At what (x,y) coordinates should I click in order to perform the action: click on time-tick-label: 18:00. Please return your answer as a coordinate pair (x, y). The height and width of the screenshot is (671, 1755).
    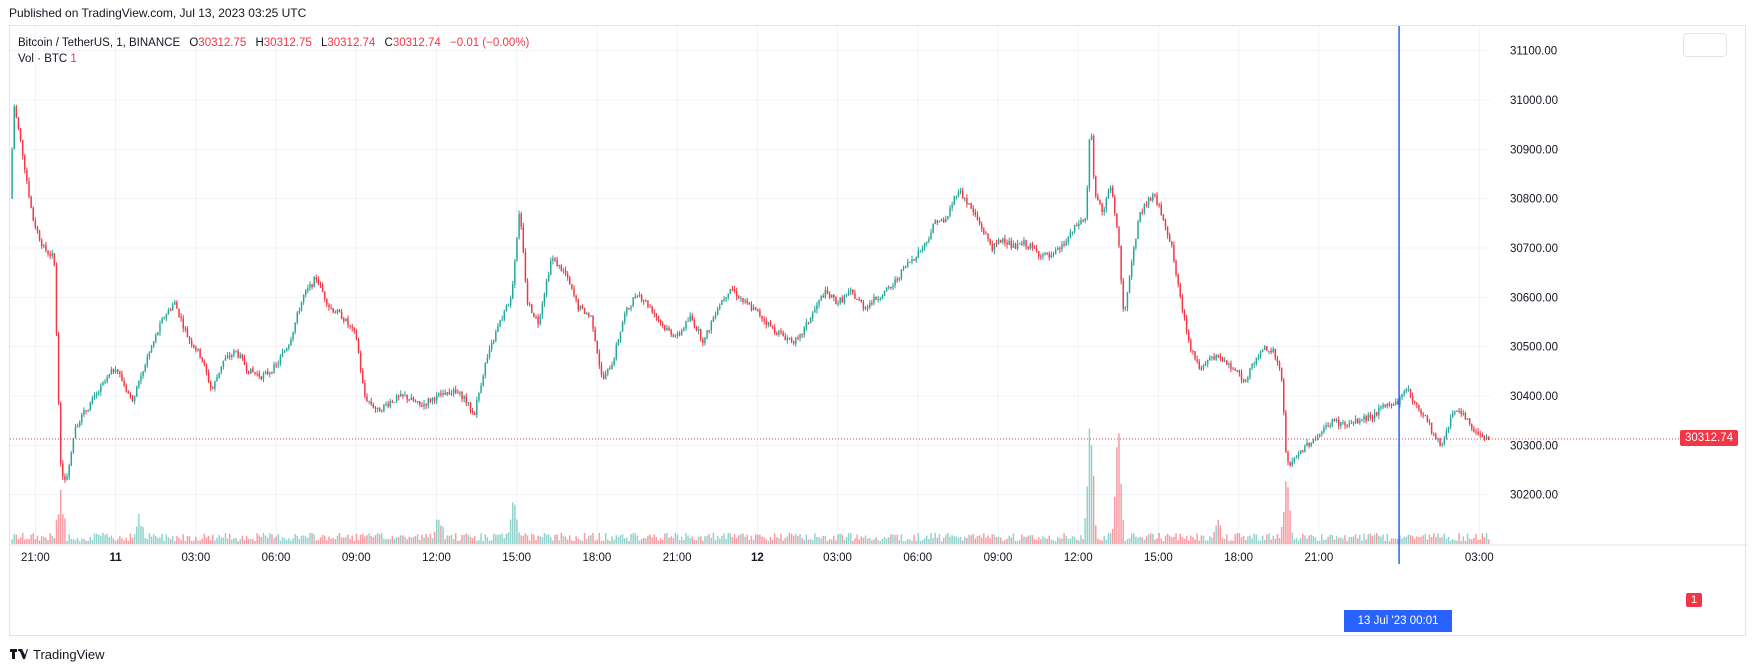
    Looking at the image, I should click on (597, 558).